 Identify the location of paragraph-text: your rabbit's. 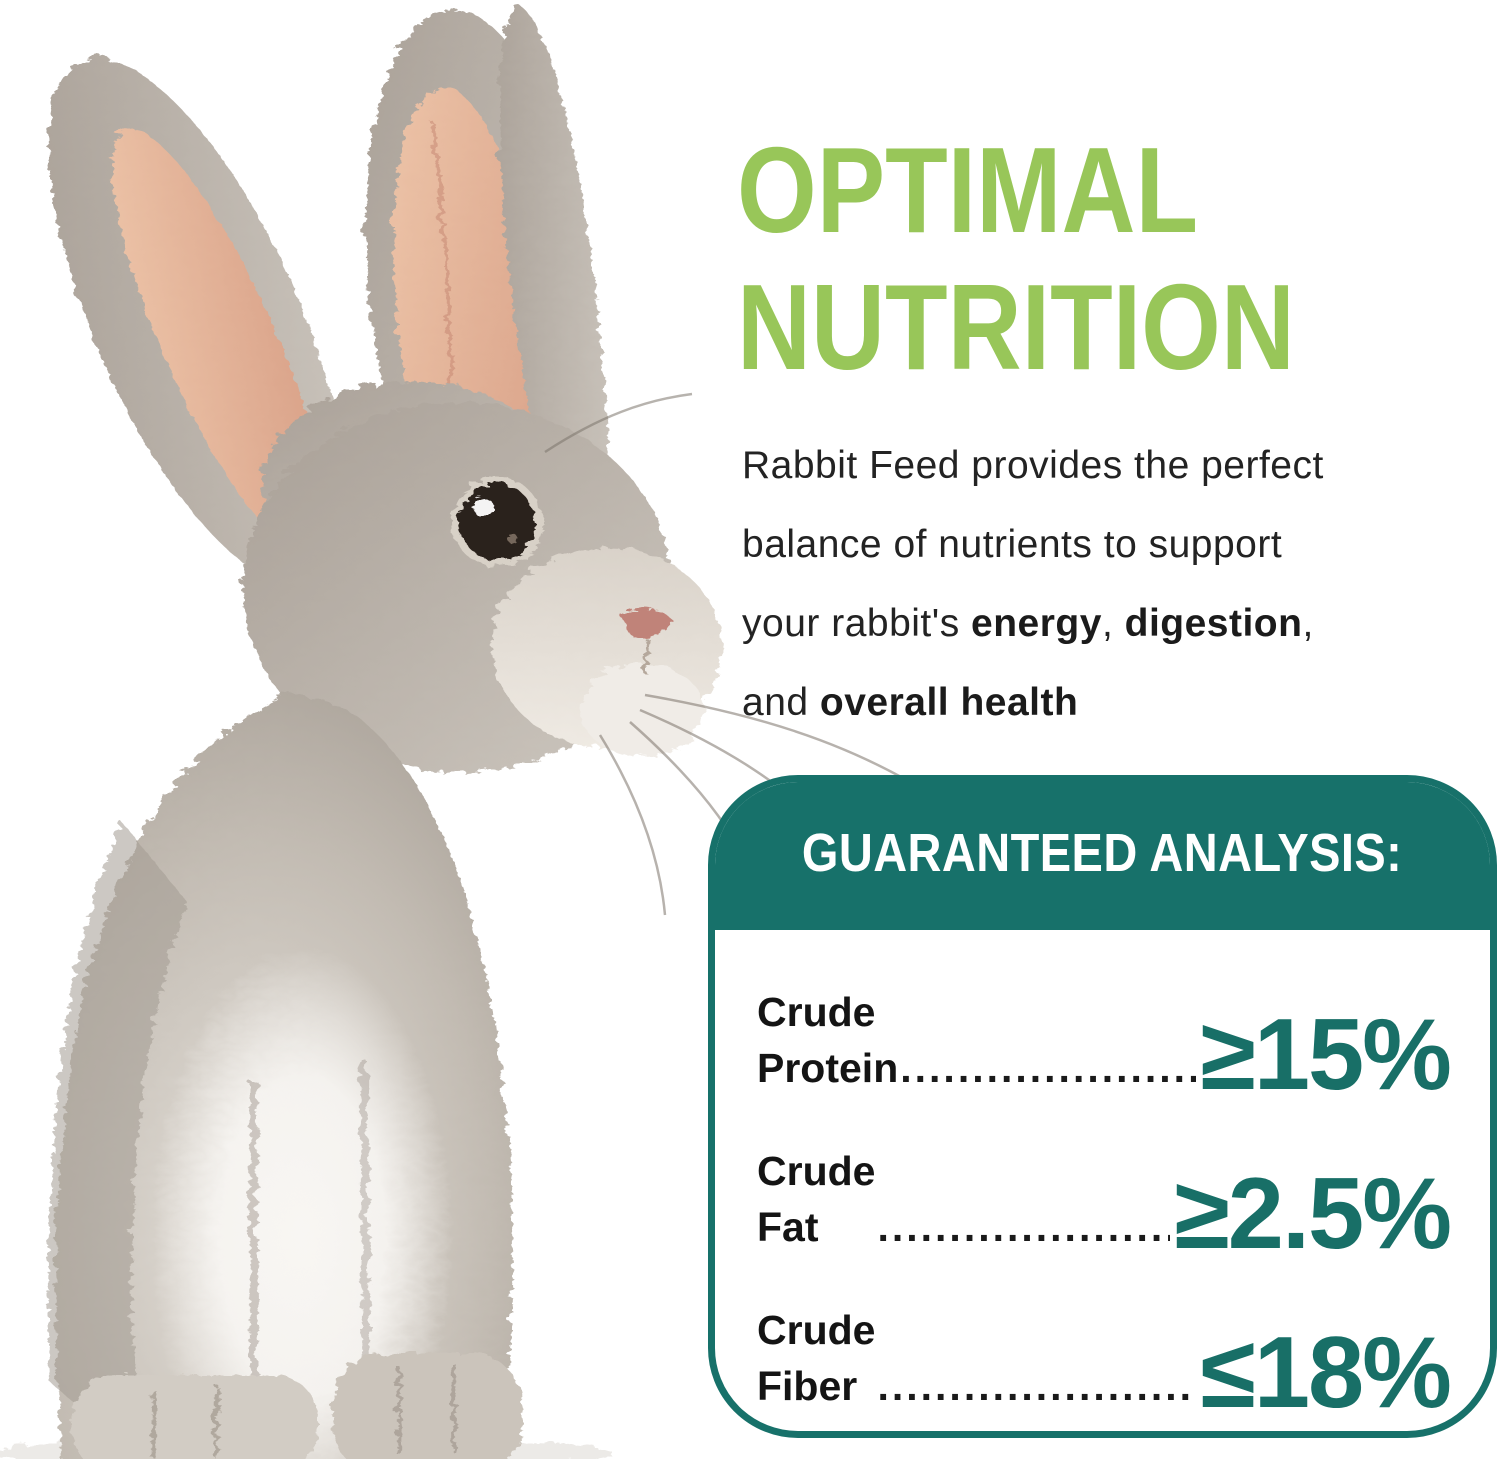
(857, 623).